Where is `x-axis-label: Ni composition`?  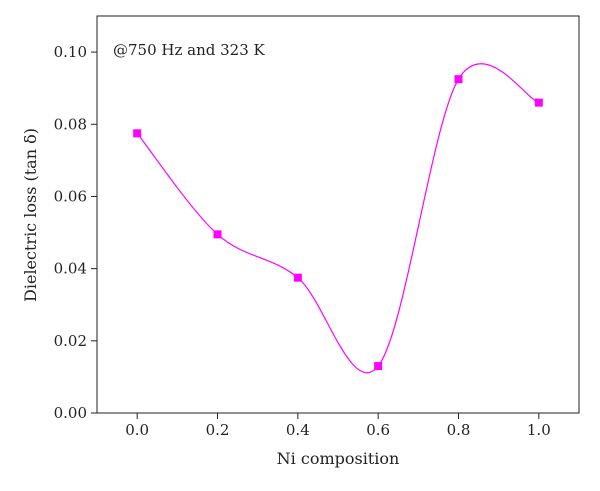 x-axis-label: Ni composition is located at coordinates (338, 458).